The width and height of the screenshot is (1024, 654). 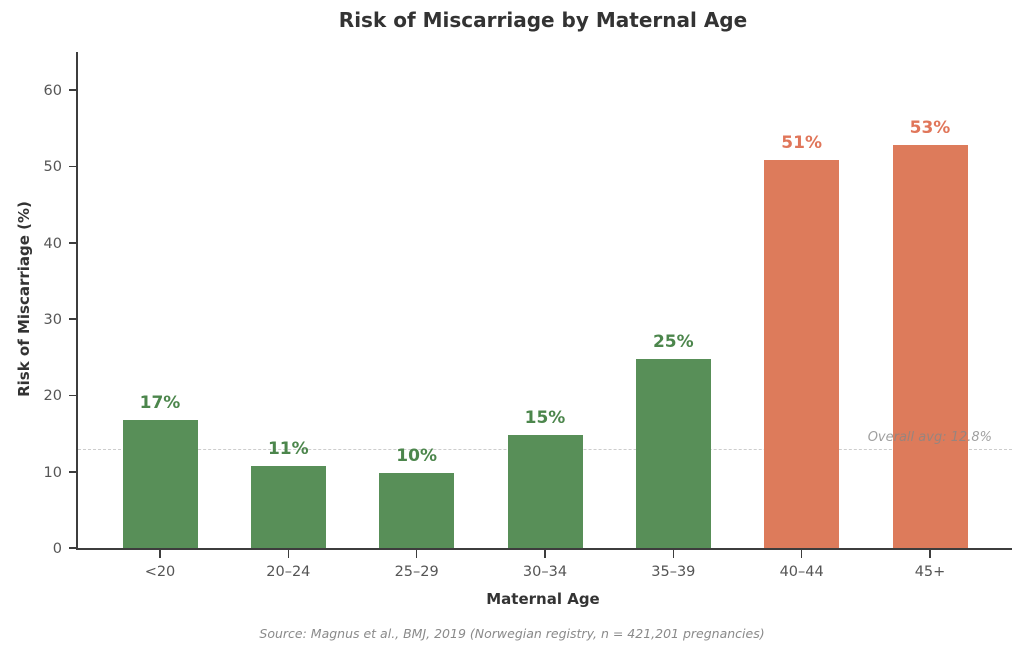 I want to click on x-axis-title: Maternal Age, so click(x=543, y=599).